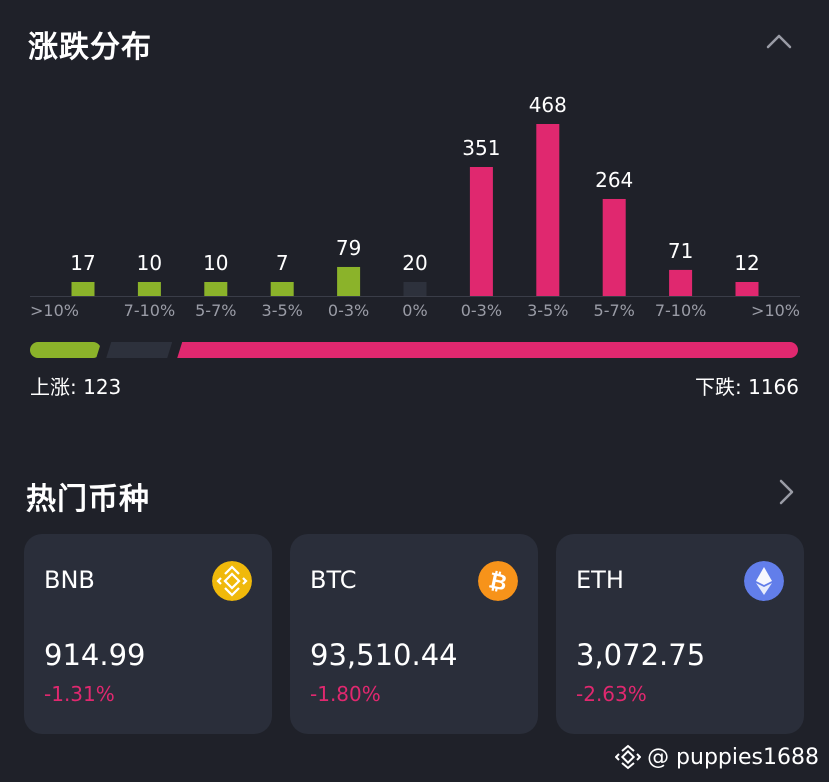  I want to click on tick-label-6: 0-3%, so click(481, 310).